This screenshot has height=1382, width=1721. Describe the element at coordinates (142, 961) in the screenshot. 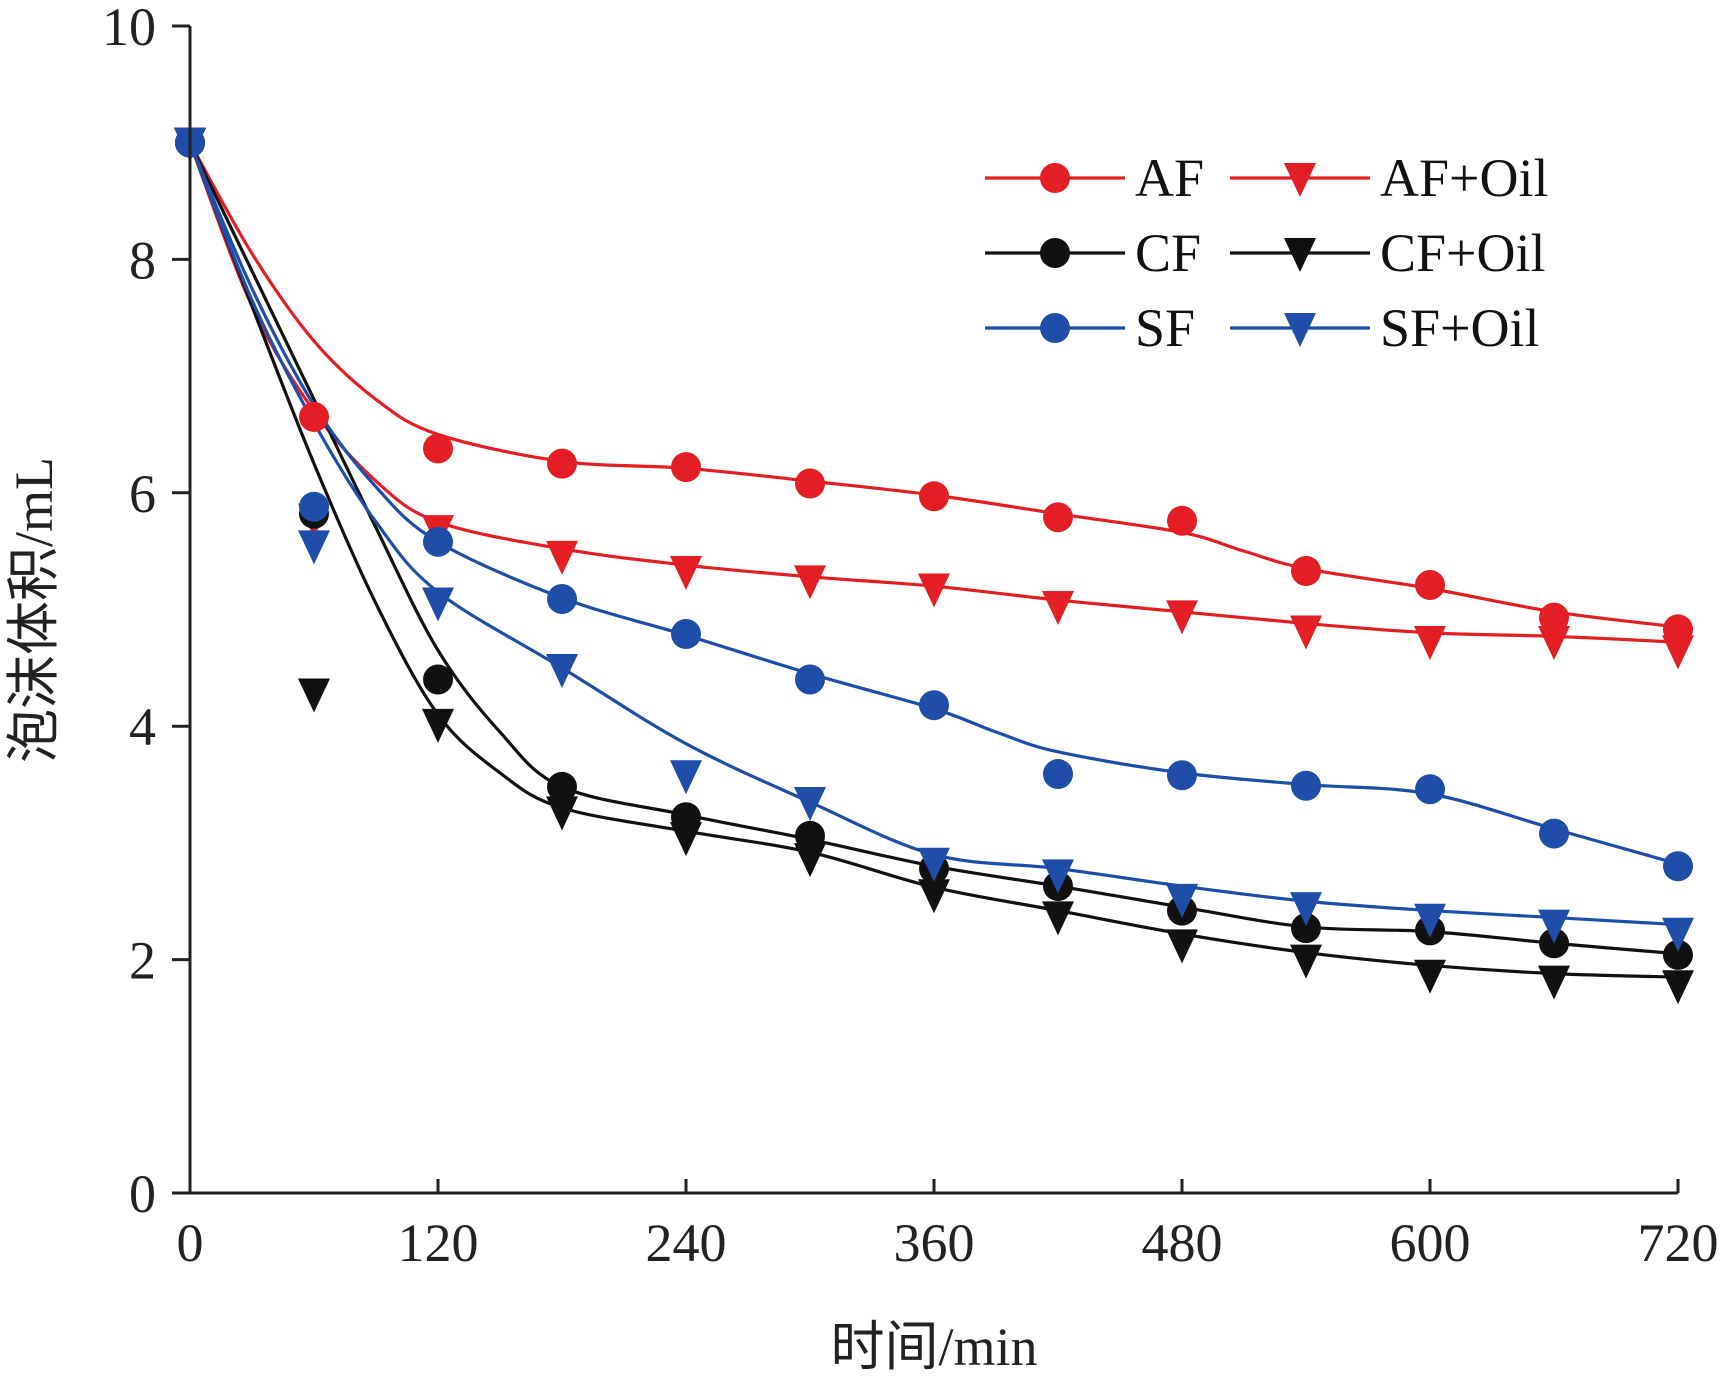

I see `y-tick-label: 2` at that location.